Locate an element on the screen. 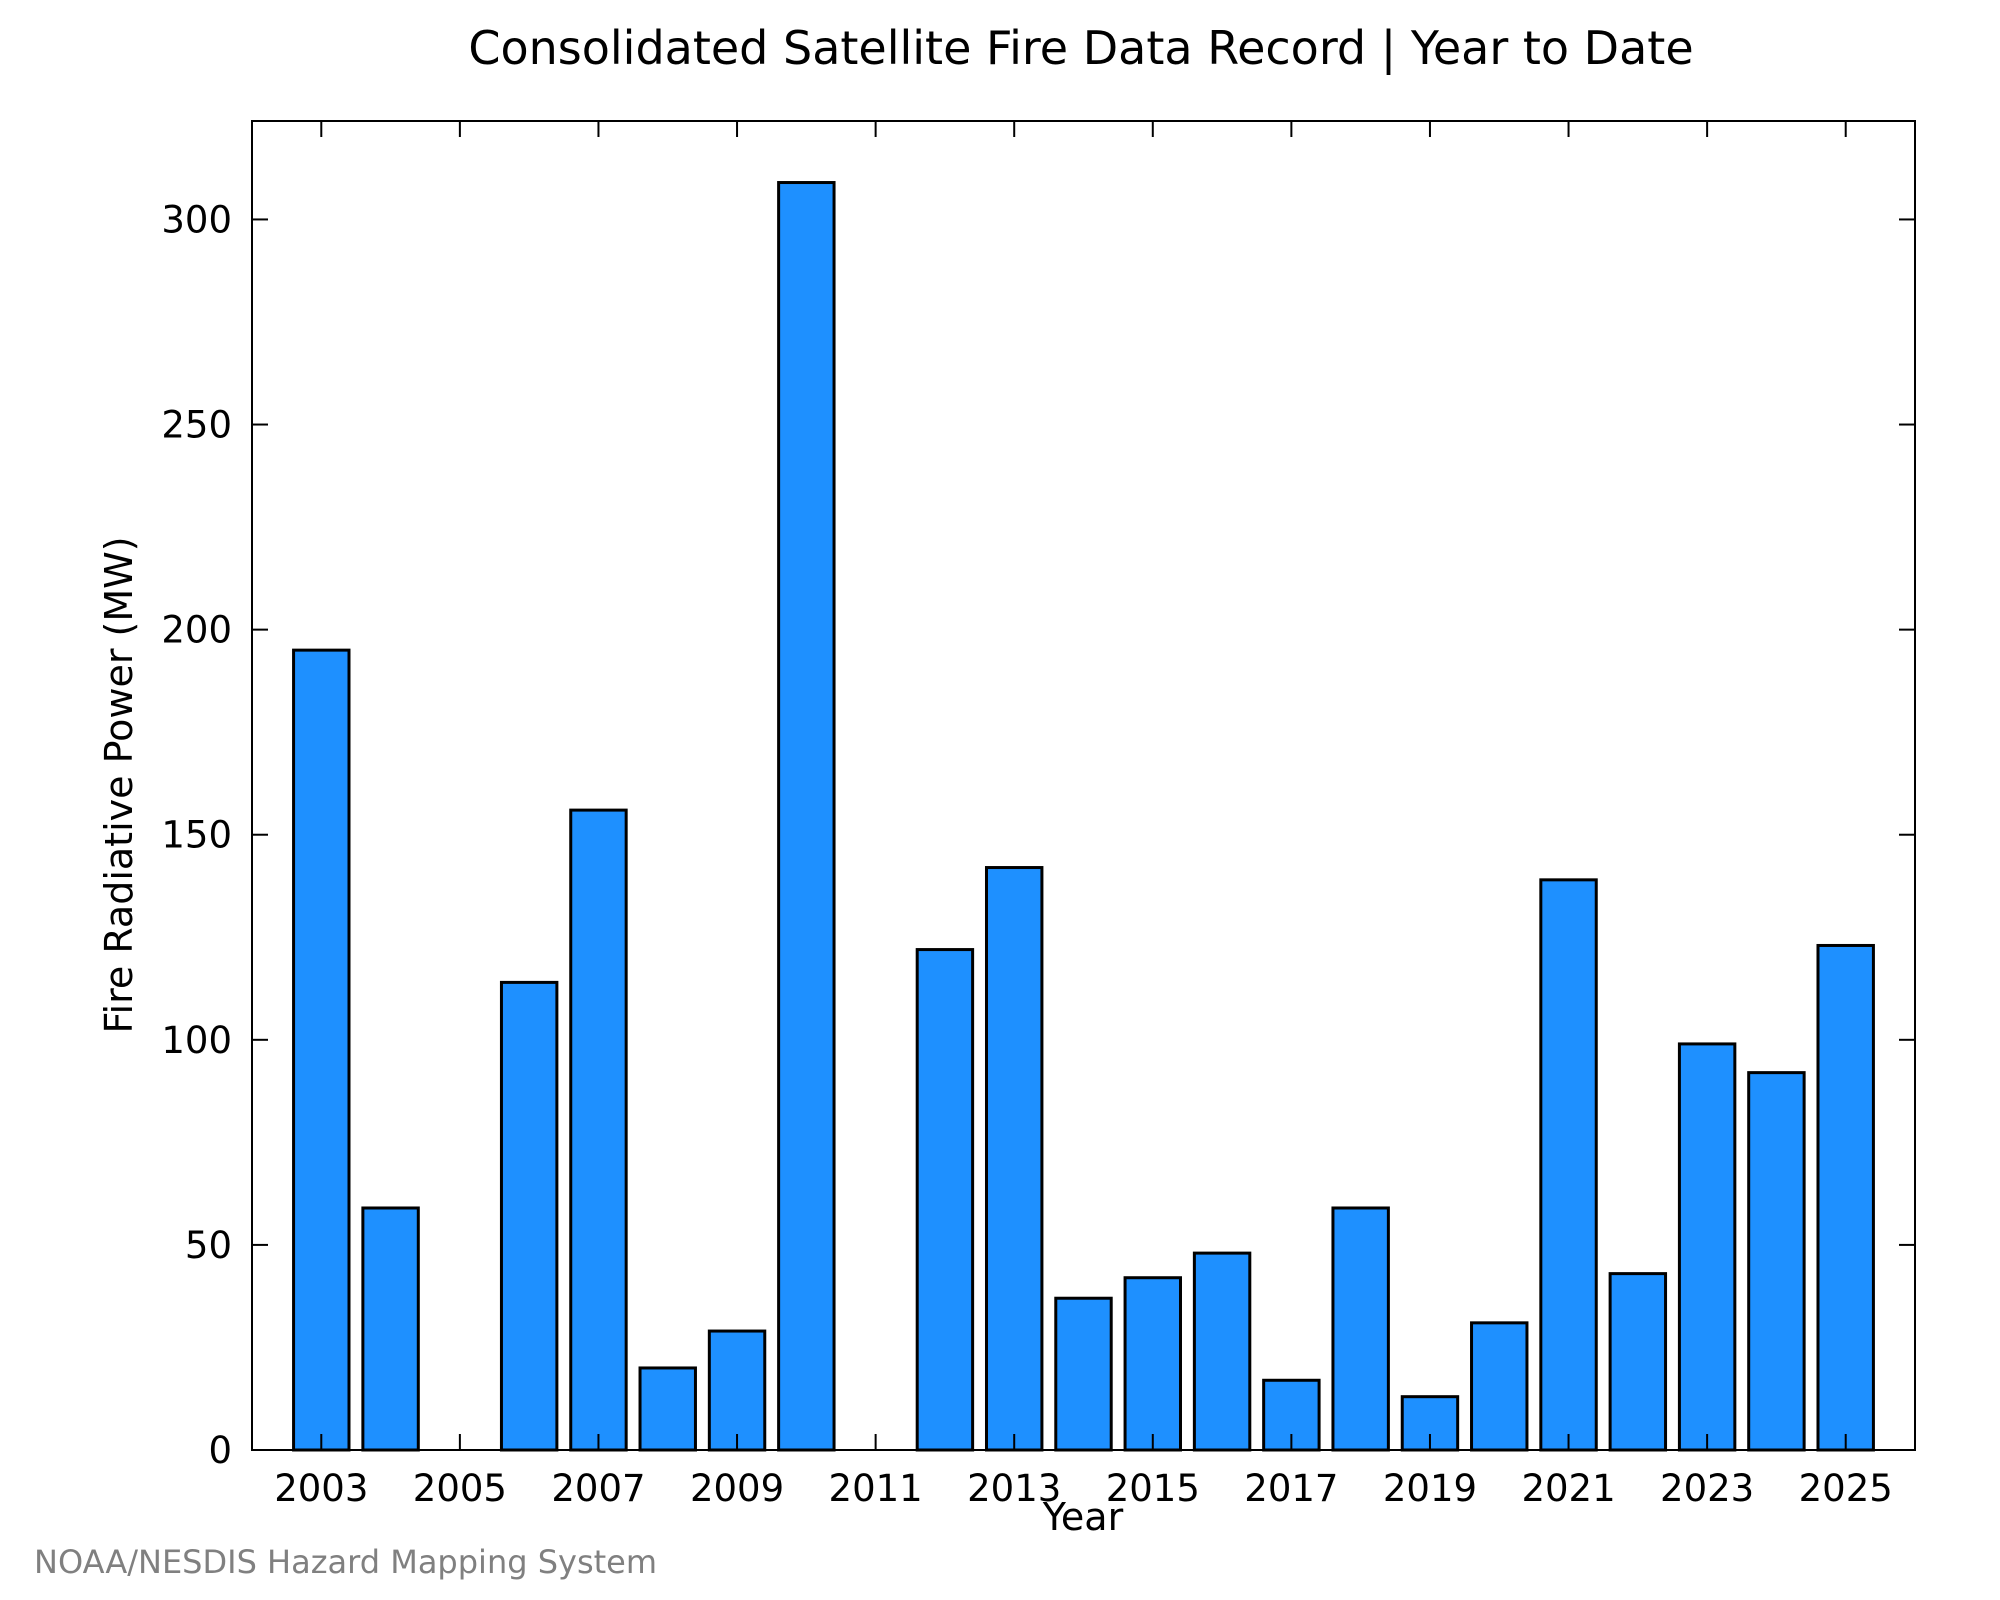 Image resolution: width=2000 pixels, height=1600 pixels. bar-2020 is located at coordinates (1499, 1386).